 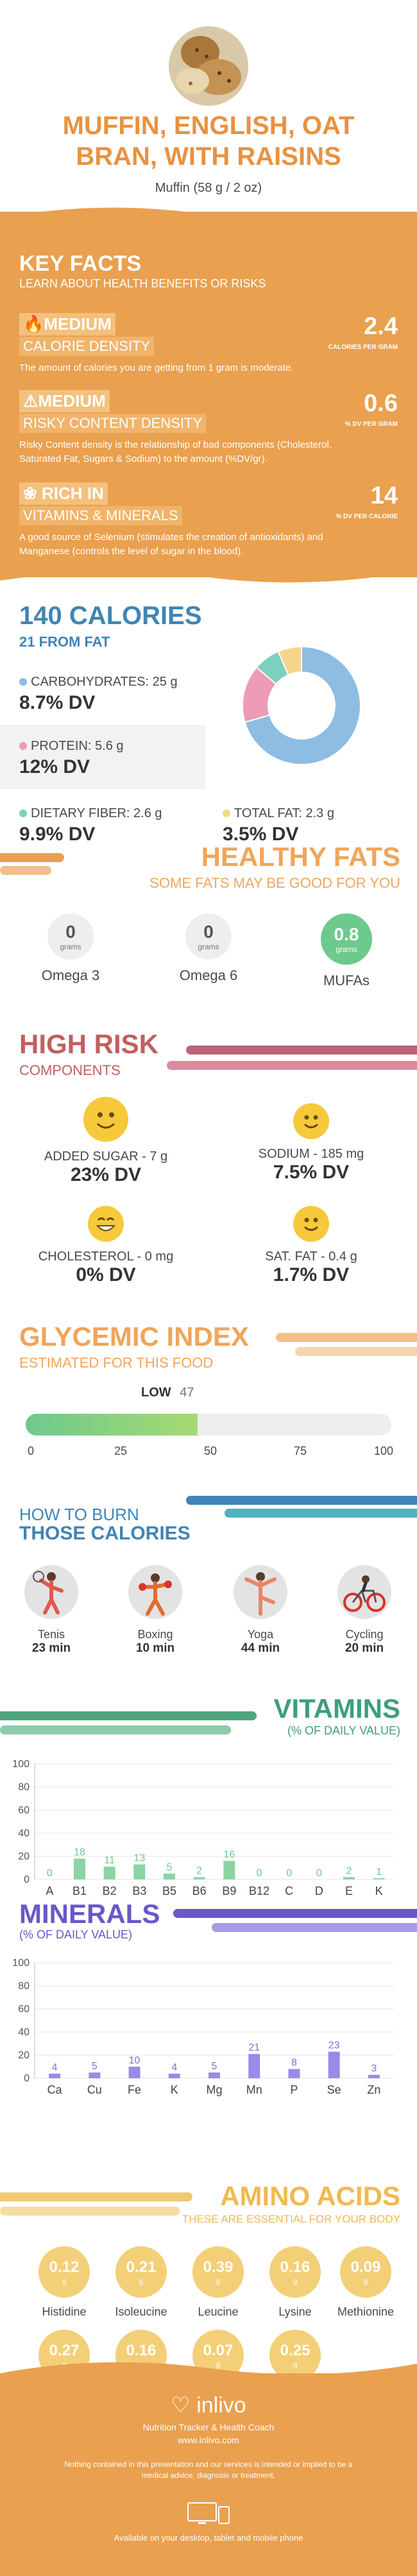 I want to click on fat-badge: 0 grams, so click(x=208, y=936).